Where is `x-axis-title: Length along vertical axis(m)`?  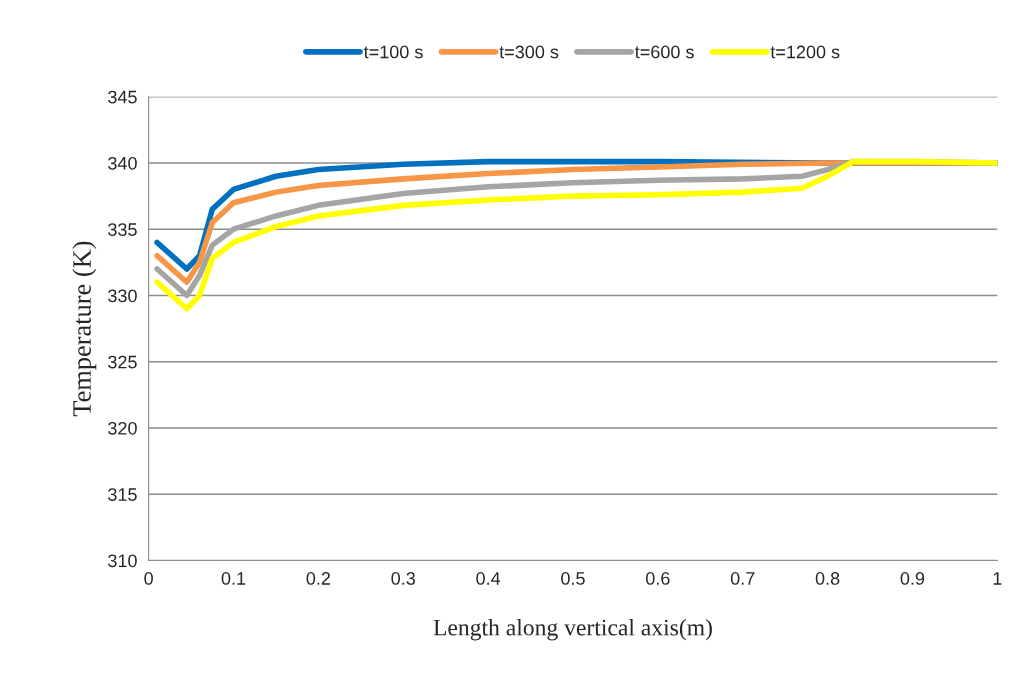
x-axis-title: Length along vertical axis(m) is located at coordinates (572, 629).